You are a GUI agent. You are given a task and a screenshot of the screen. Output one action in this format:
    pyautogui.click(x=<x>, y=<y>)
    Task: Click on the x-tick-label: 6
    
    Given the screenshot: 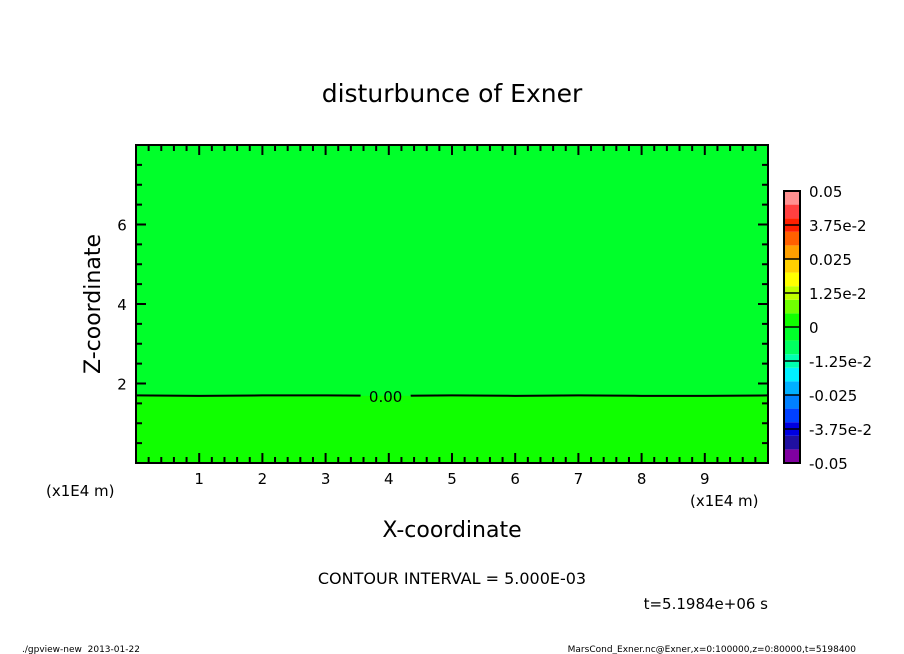 What is the action you would take?
    pyautogui.click(x=515, y=479)
    